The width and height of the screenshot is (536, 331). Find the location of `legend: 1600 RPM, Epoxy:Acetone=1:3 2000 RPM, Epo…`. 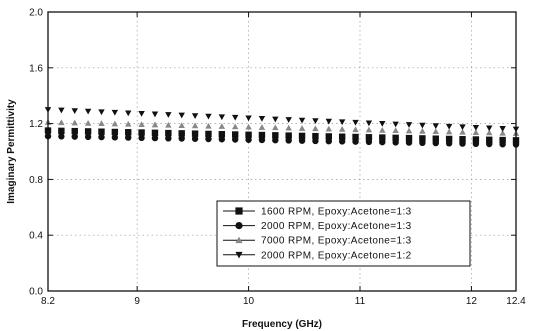

legend: 1600 RPM, Epoxy:Acetone=1:3 2000 RPM, Epo… is located at coordinates (343, 233).